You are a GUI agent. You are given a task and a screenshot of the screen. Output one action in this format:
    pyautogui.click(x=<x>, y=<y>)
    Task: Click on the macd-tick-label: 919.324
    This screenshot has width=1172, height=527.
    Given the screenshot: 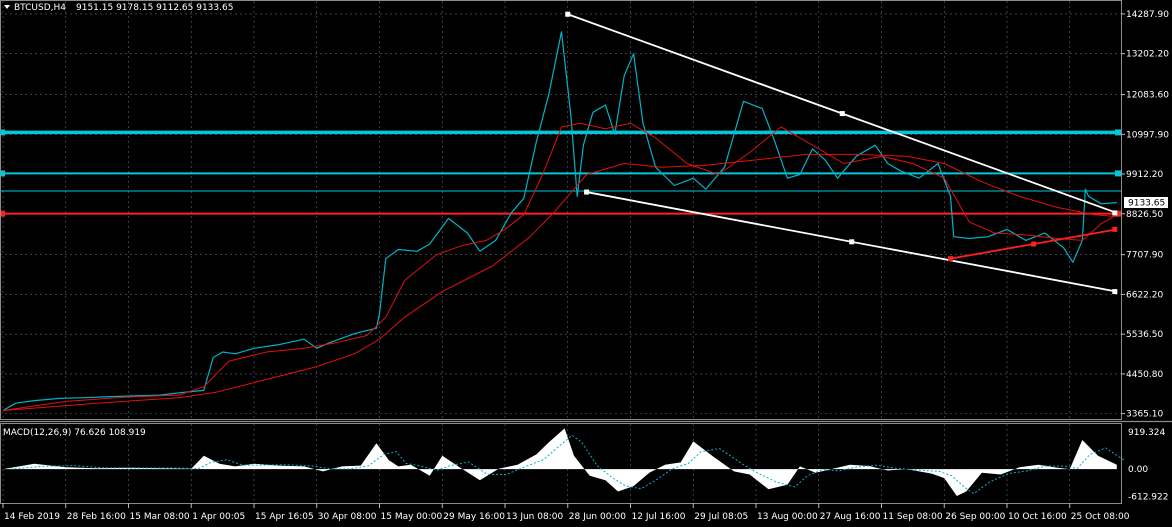 What is the action you would take?
    pyautogui.click(x=1146, y=433)
    